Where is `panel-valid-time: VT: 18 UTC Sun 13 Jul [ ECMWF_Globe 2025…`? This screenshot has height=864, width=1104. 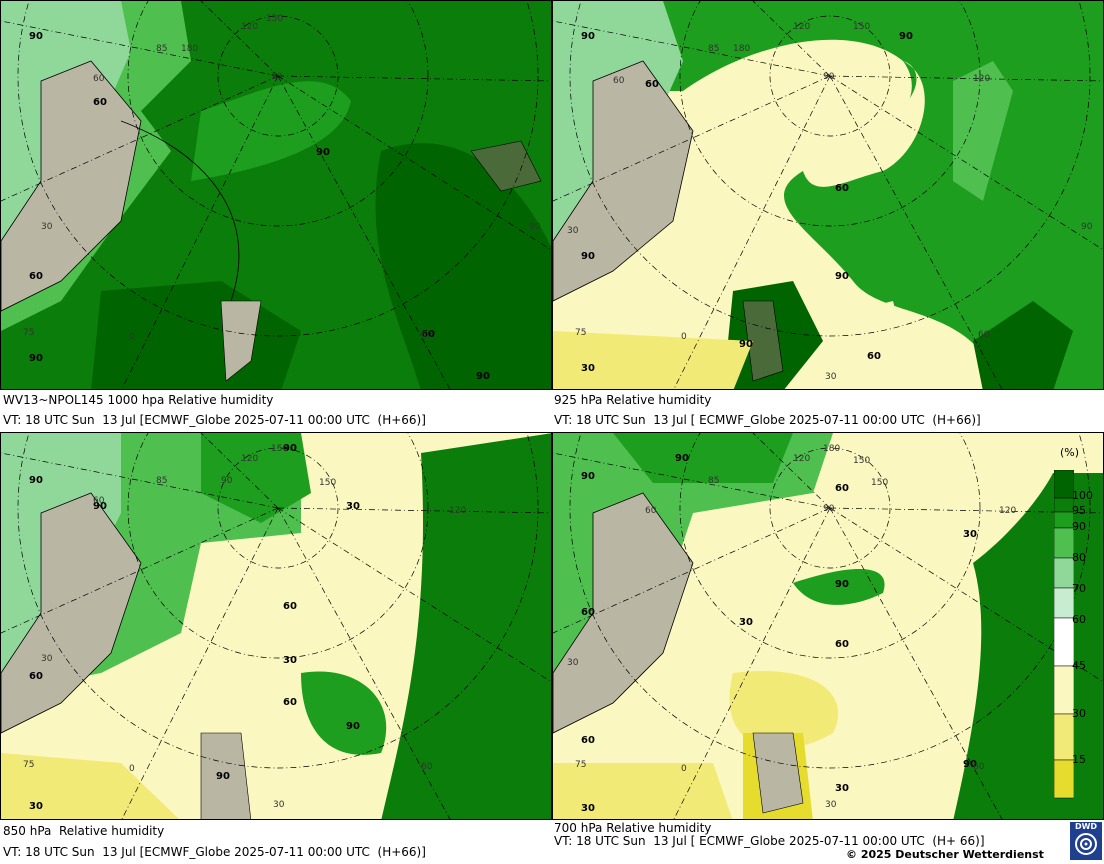
panel-valid-time: VT: 18 UTC Sun 13 Jul [ ECMWF_Globe 2025… is located at coordinates (769, 841).